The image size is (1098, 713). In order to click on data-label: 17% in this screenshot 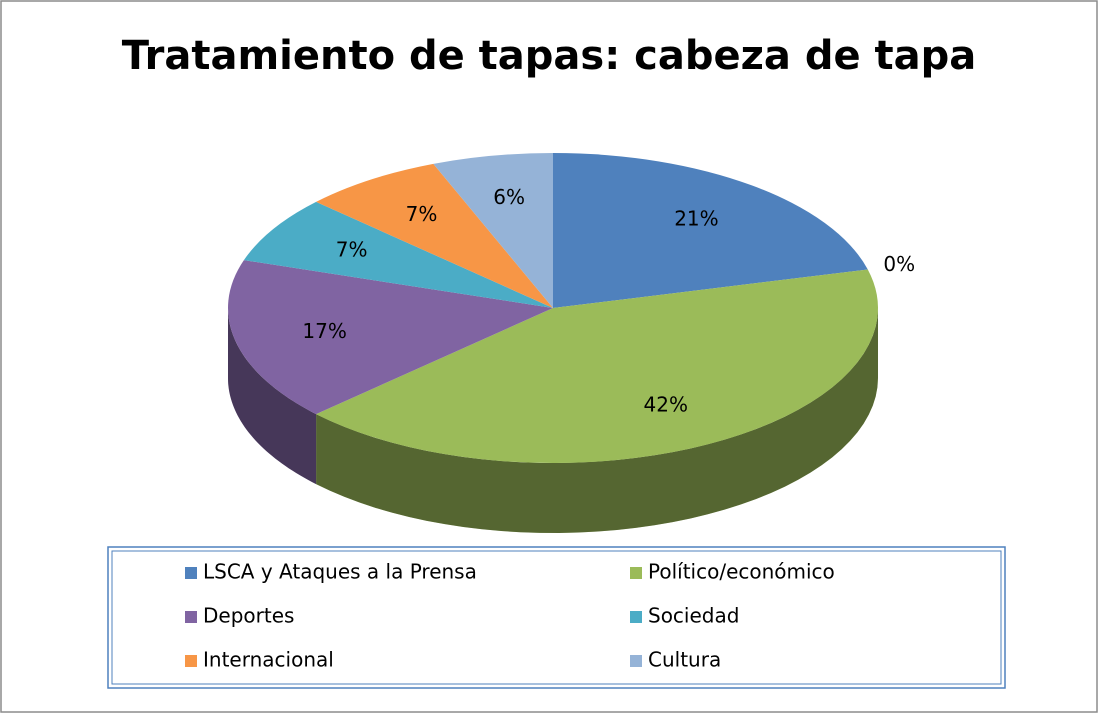, I will do `click(324, 331)`.